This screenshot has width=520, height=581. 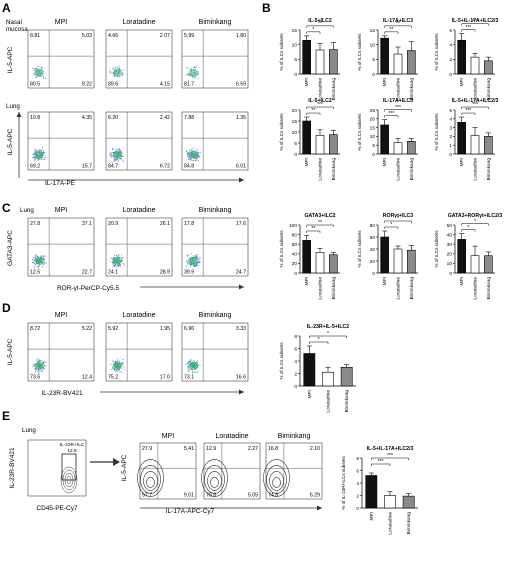 What do you see at coordinates (62, 393) in the screenshot?
I see `x-axis-label: IL-23R-BV421` at bounding box center [62, 393].